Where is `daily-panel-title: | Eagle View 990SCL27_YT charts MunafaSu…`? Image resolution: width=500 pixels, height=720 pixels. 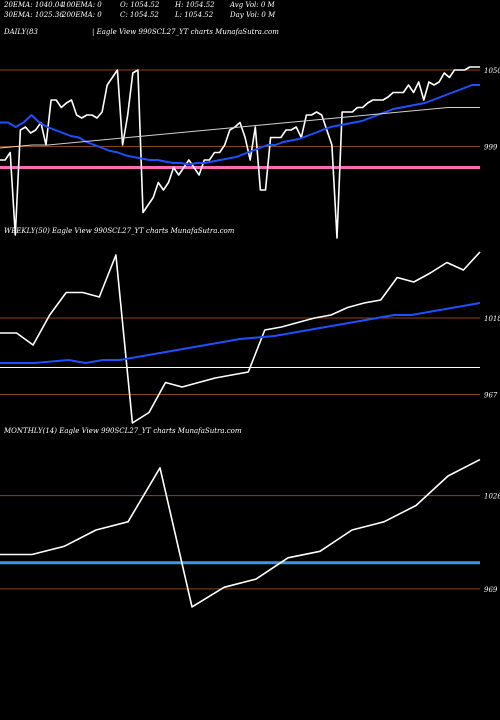 daily-panel-title: | Eagle View 990SCL27_YT charts MunafaSu… is located at coordinates (185, 32).